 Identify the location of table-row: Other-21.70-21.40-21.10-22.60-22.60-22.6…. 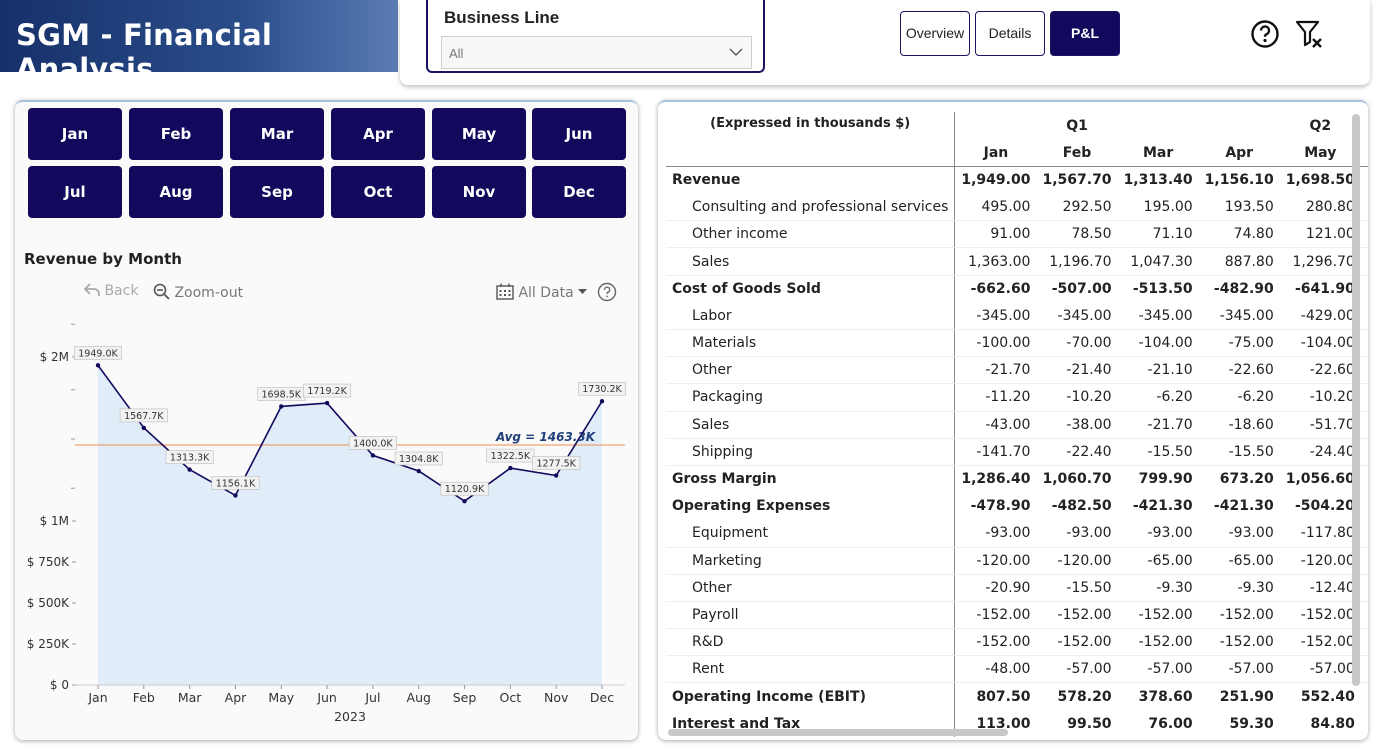
(1017, 370).